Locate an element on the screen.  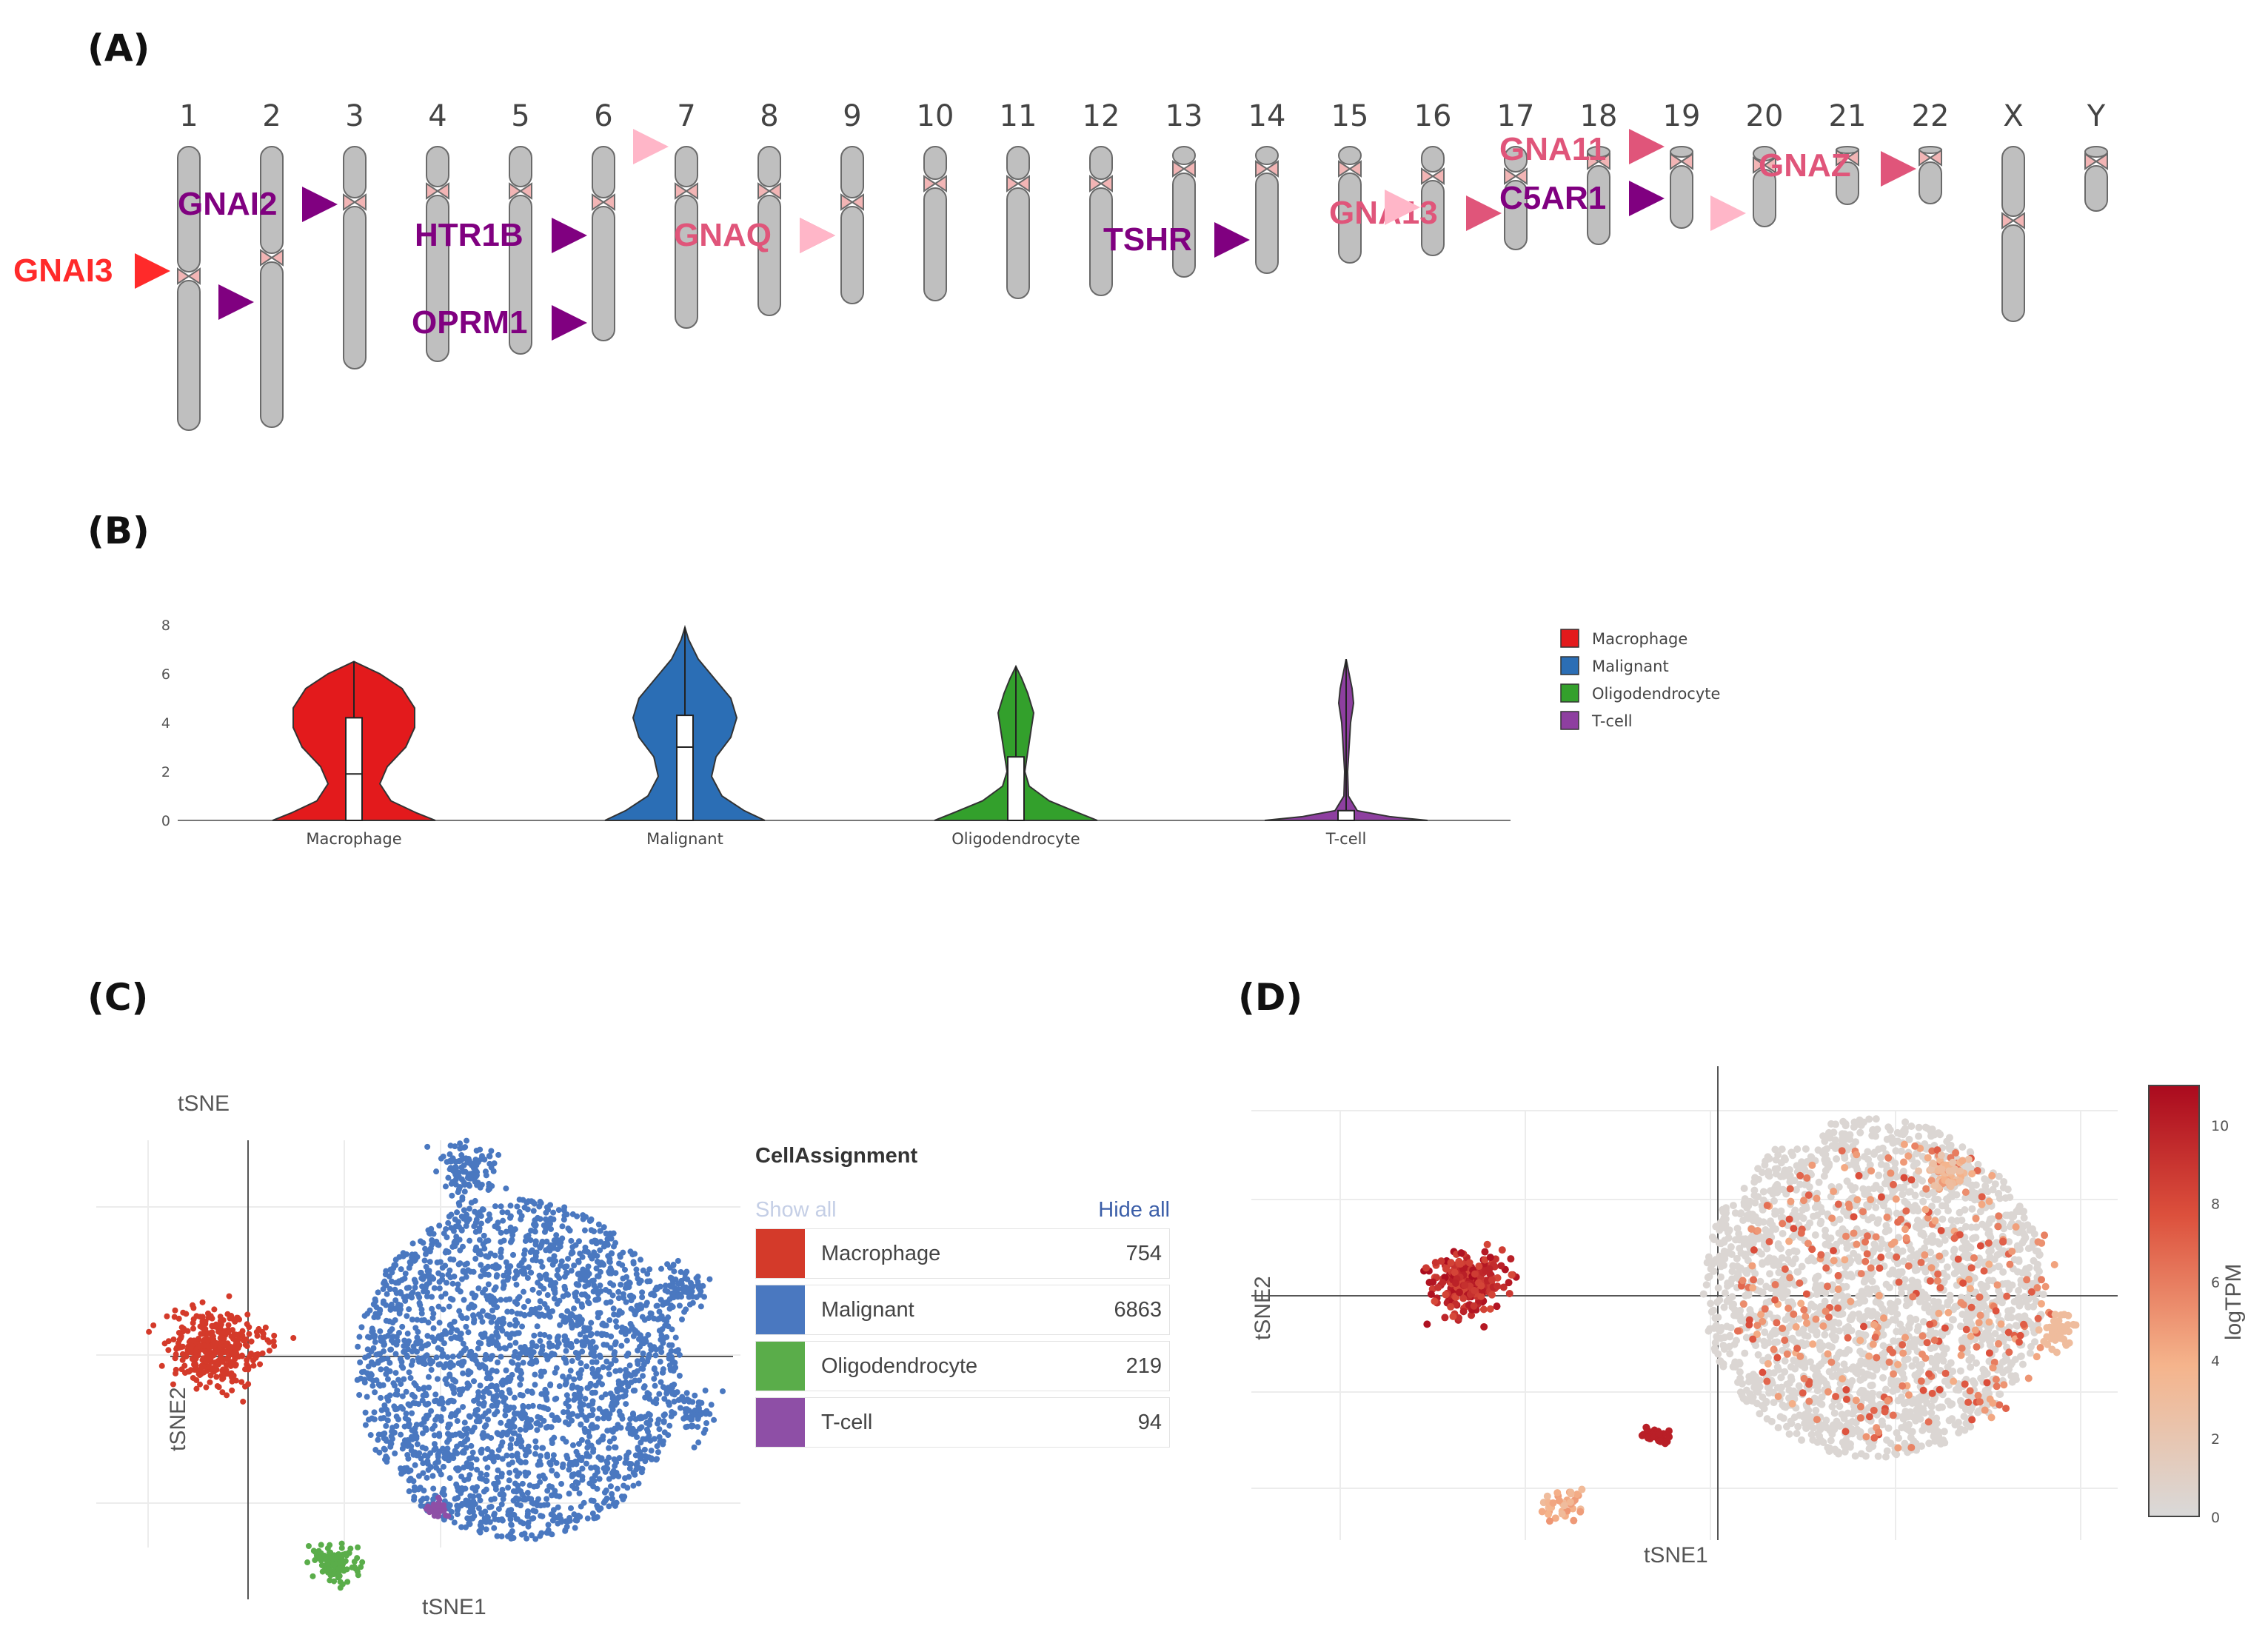
gene-label-oprm1: OPRM1 is located at coordinates (469, 322).